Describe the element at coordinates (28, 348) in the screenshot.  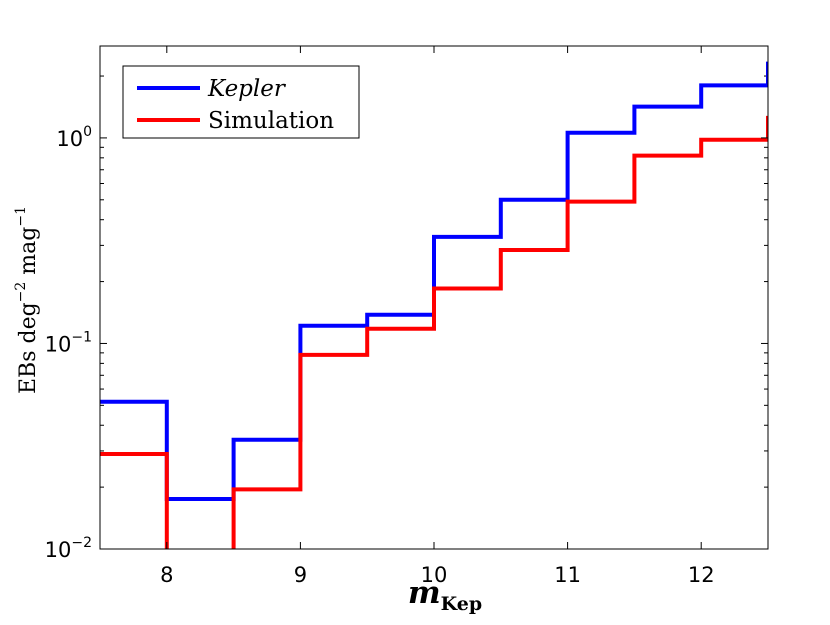
I see `y-axis-label-base: EBs deg` at that location.